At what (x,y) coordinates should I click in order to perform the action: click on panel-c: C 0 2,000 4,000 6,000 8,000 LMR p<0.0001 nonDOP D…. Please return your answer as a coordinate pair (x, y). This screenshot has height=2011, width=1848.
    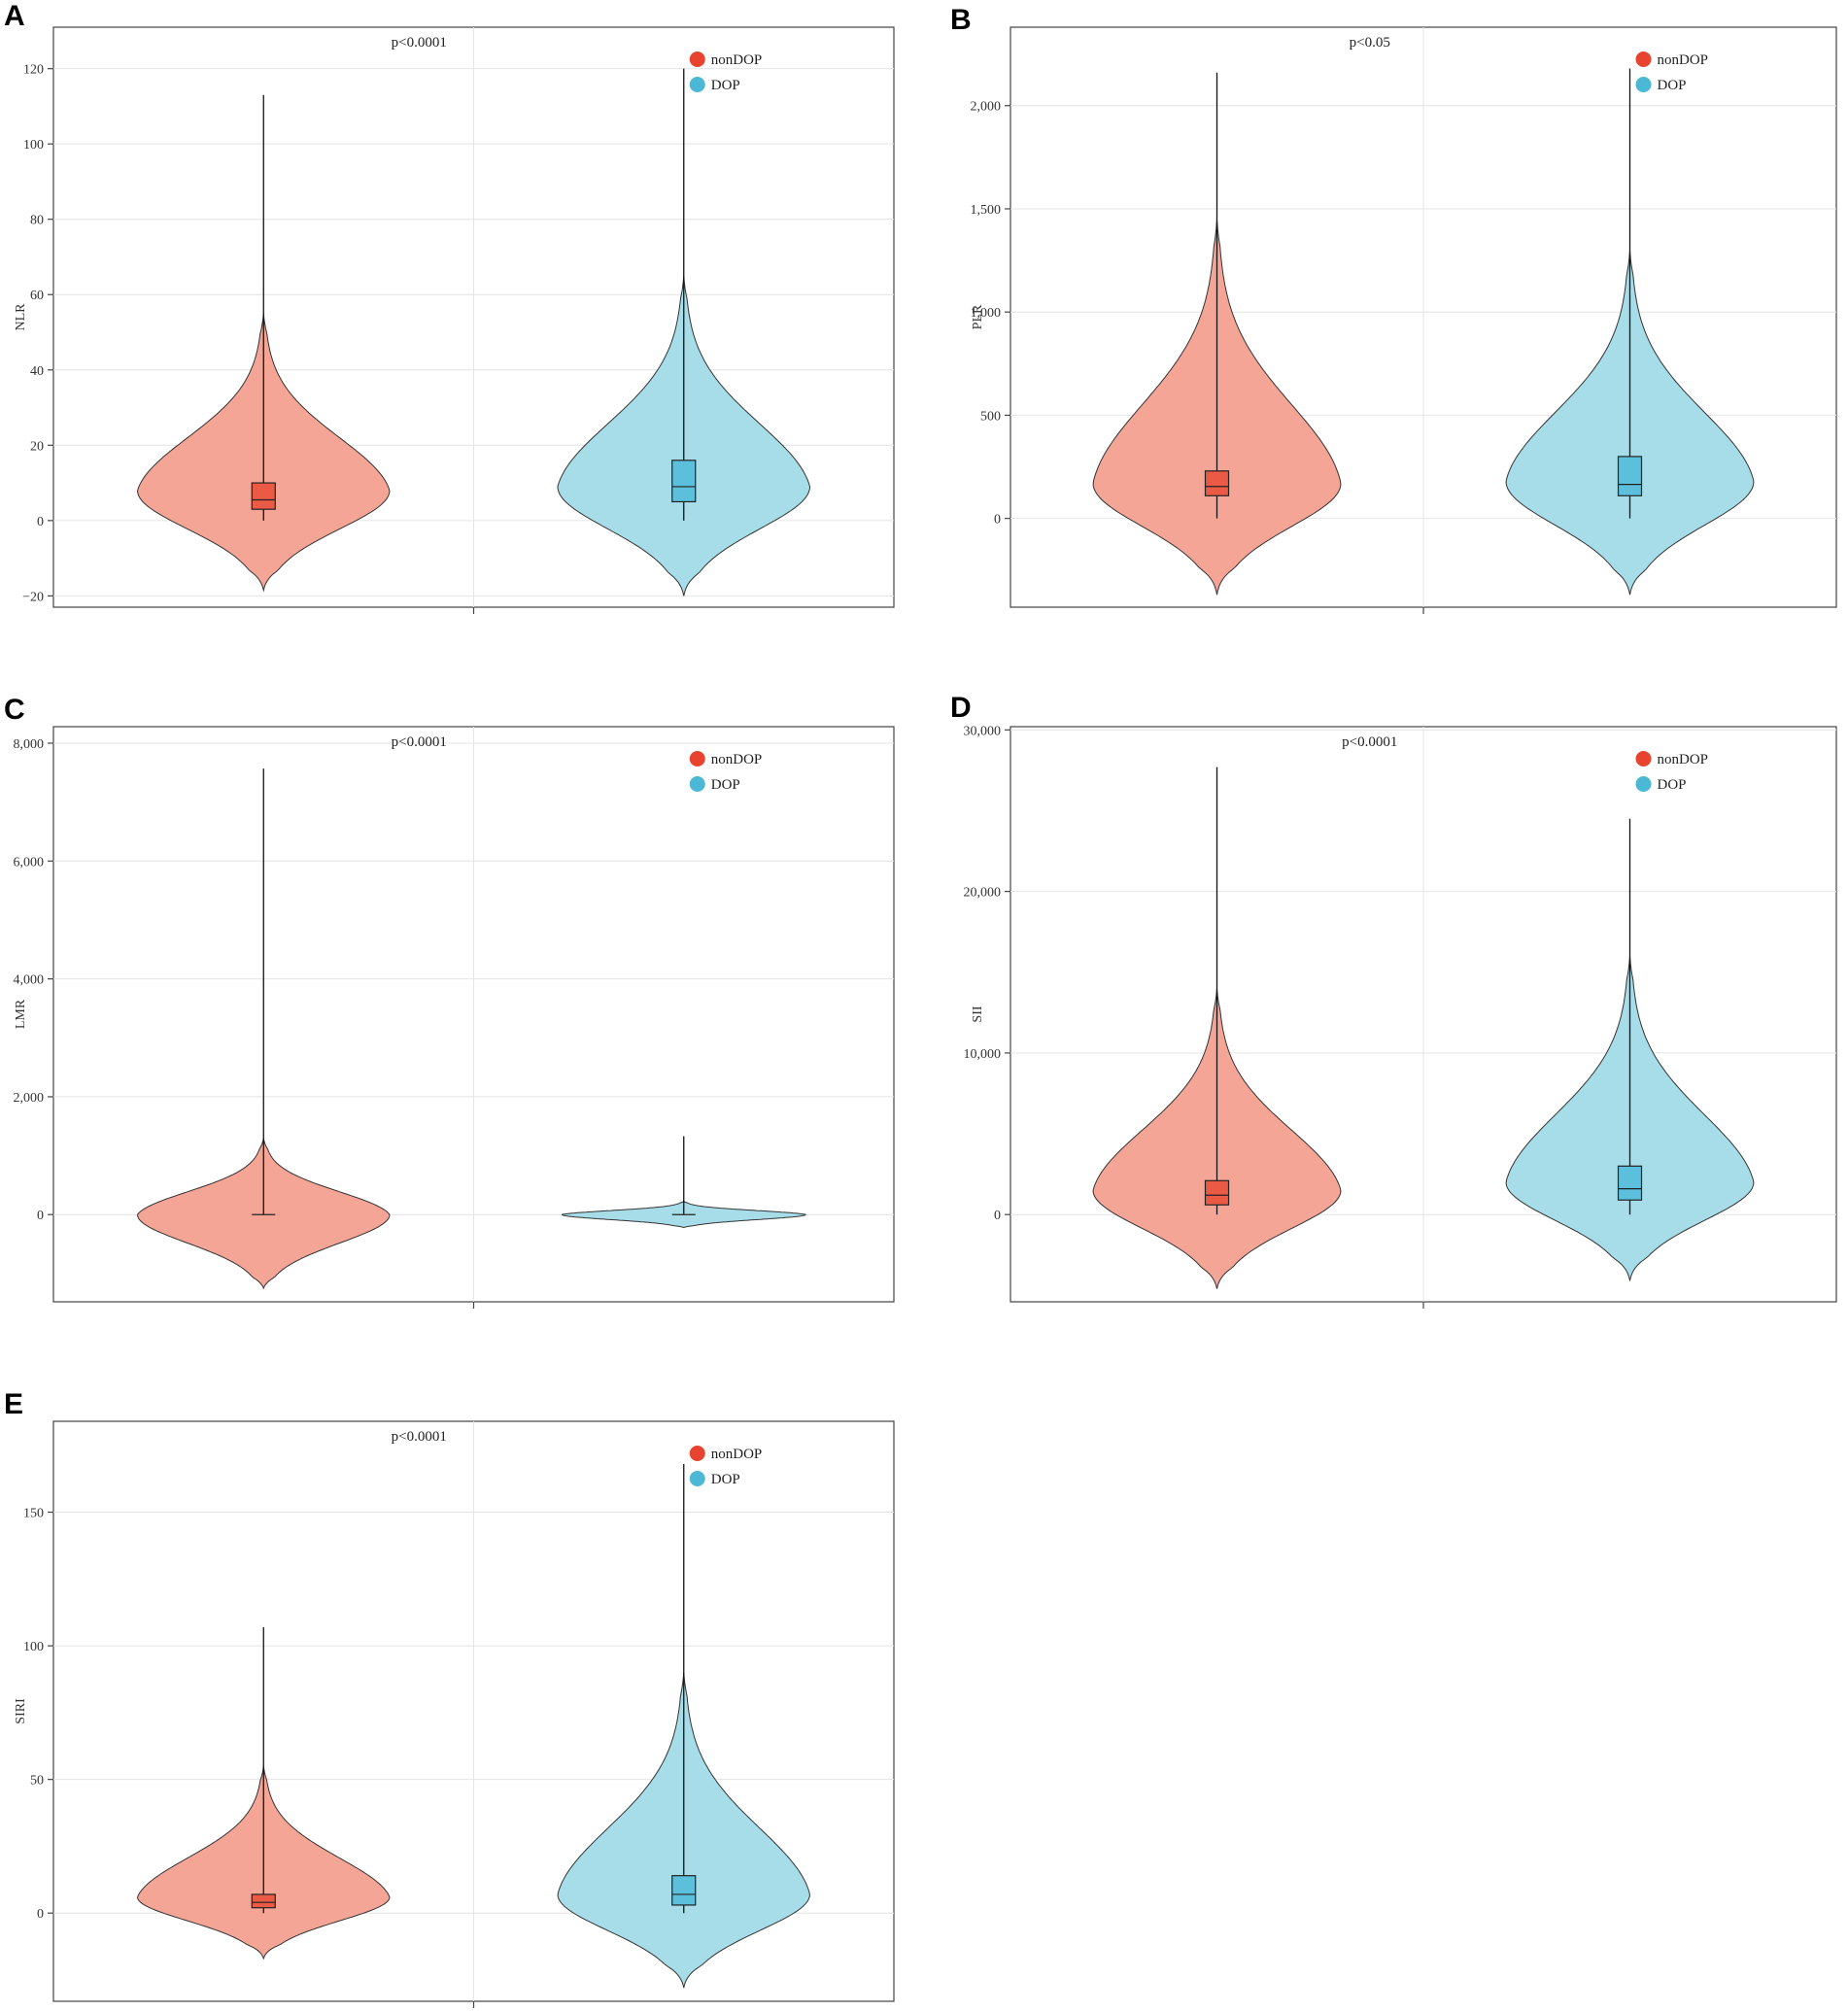
    Looking at the image, I should click on (449, 1002).